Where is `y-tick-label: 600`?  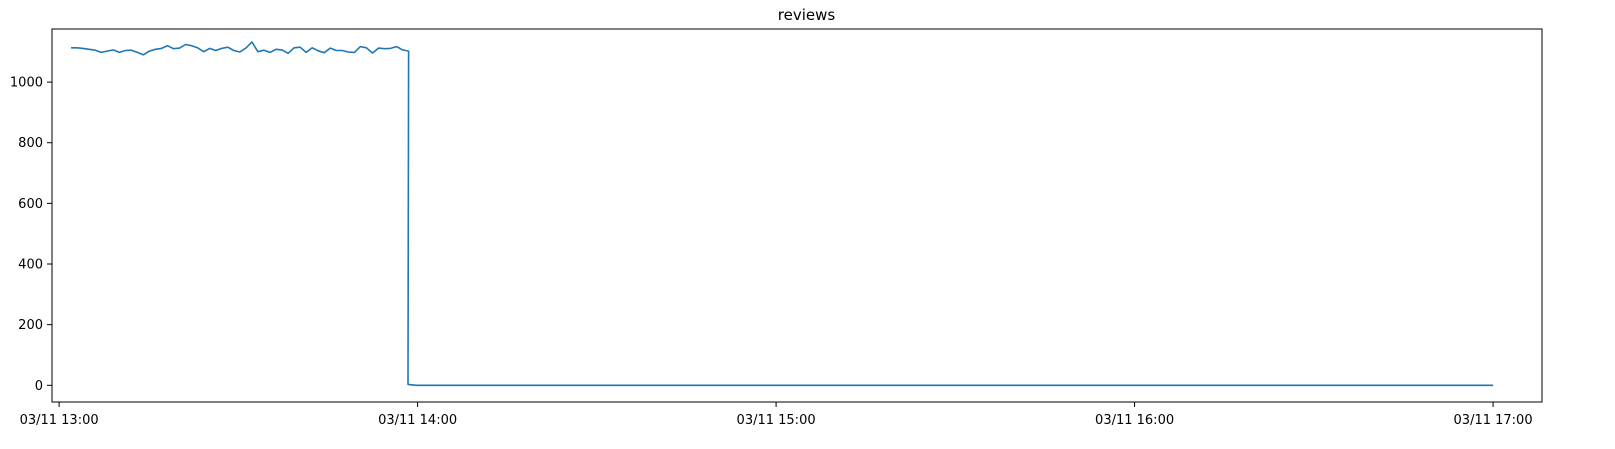
y-tick-label: 600 is located at coordinates (30, 204).